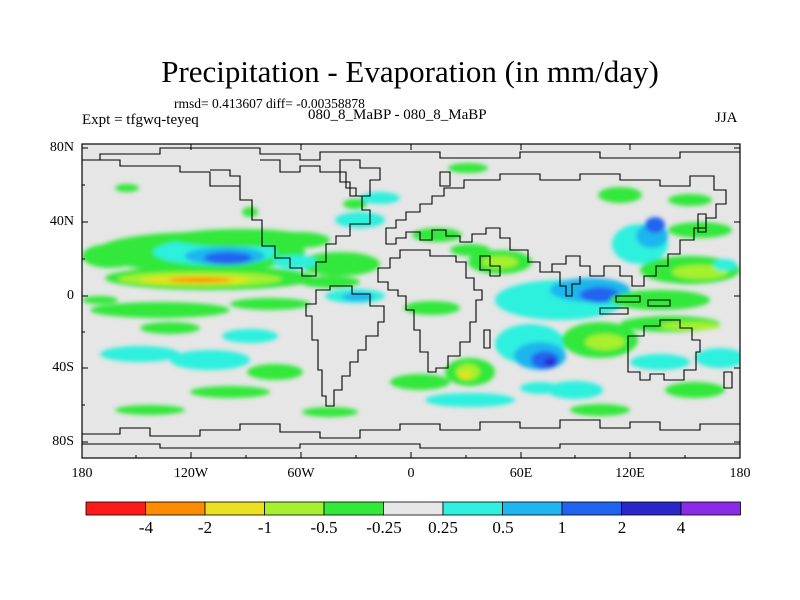  I want to click on lon-label-180w: 180, so click(82, 473).